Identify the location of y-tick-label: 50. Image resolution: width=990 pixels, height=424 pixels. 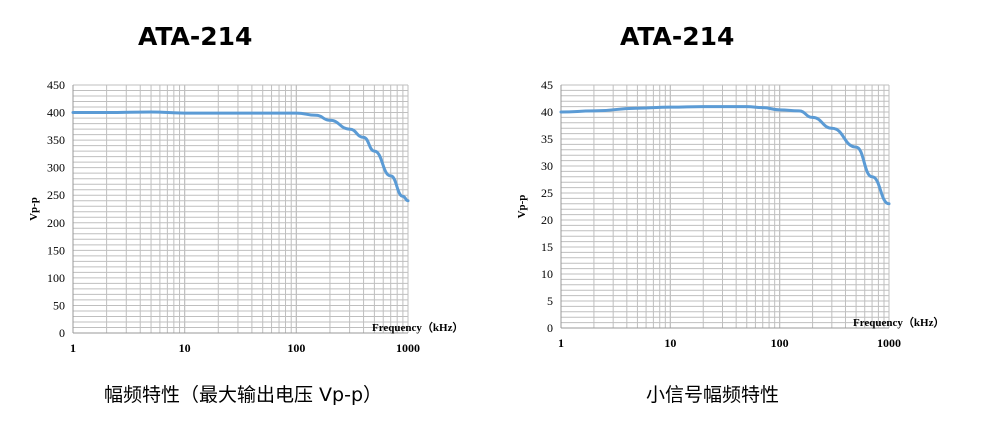
(59, 305).